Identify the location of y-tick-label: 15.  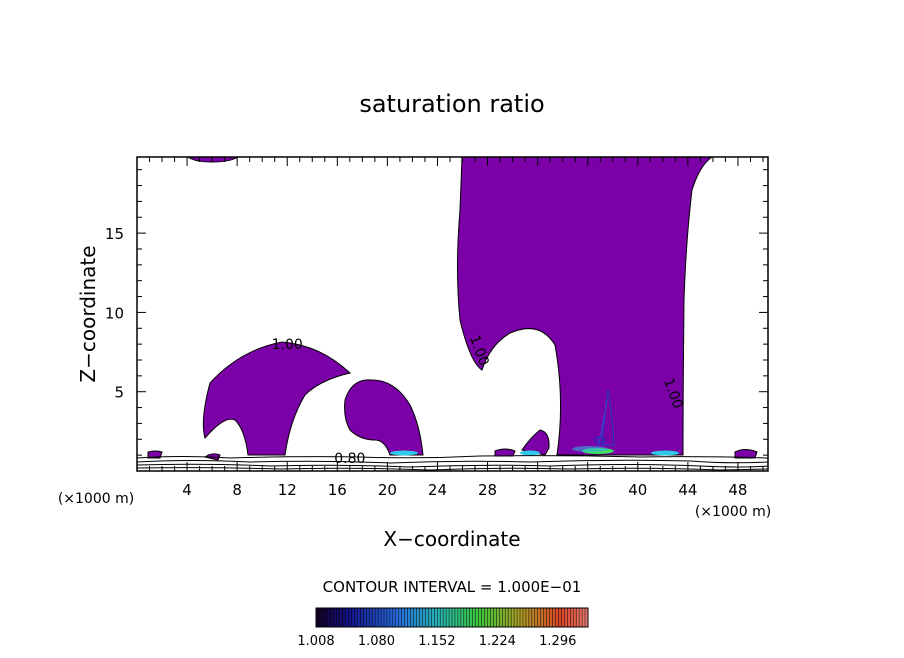
(114, 234).